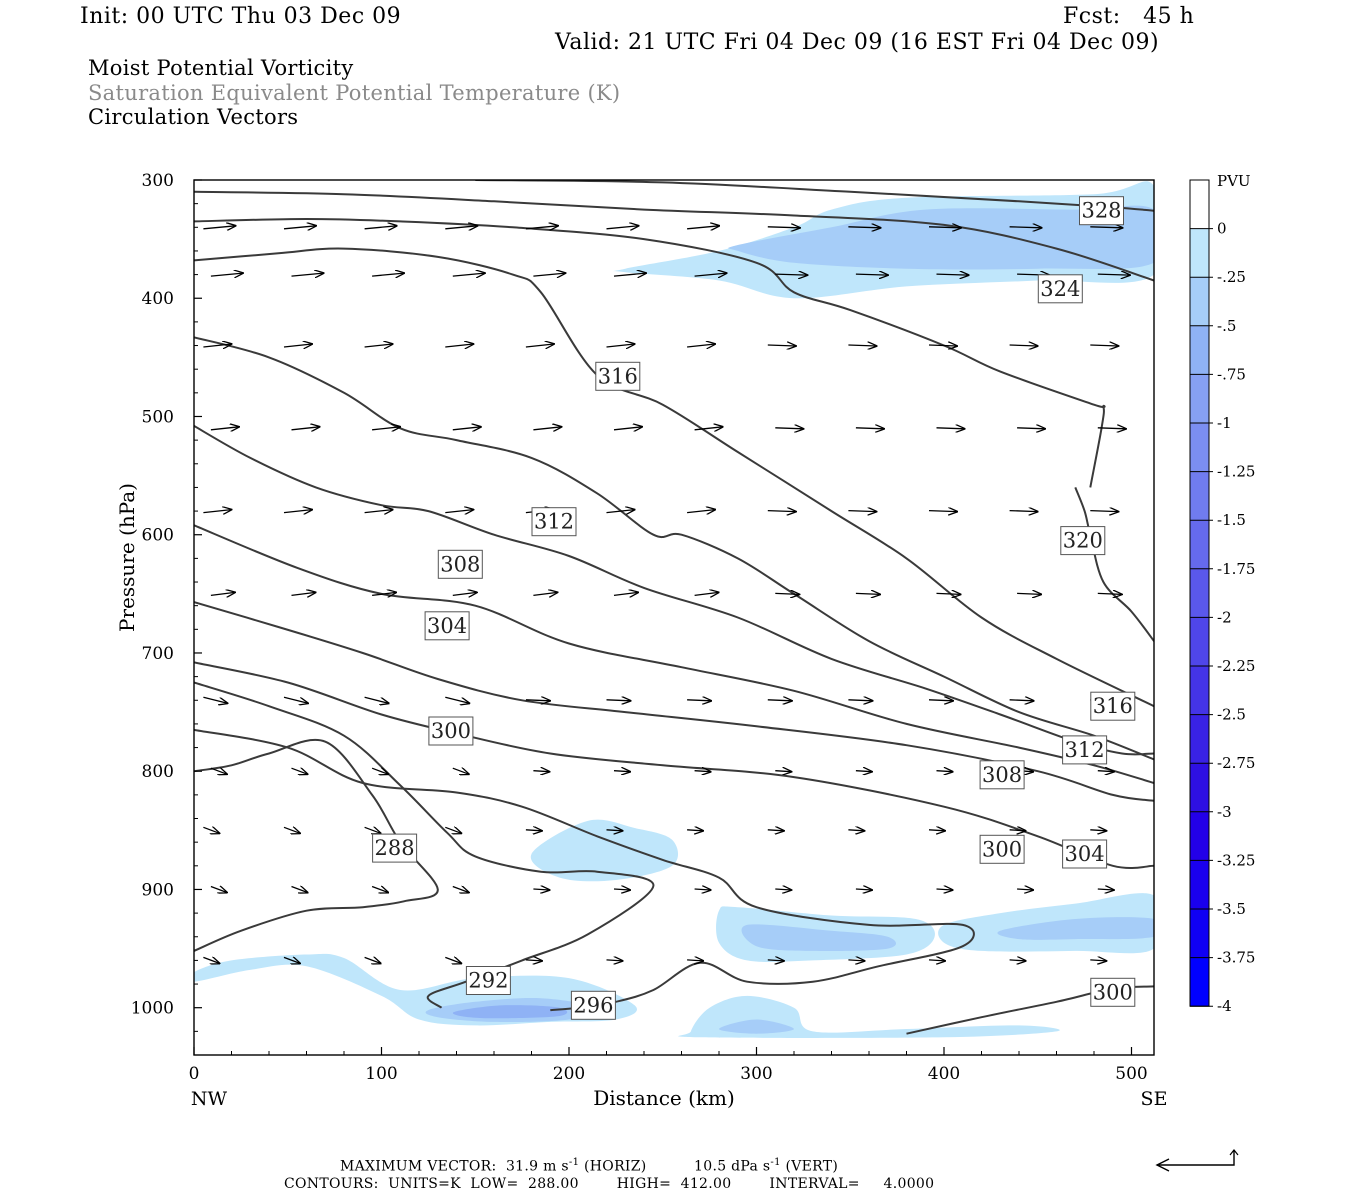 This screenshot has width=1350, height=1200. What do you see at coordinates (158, 536) in the screenshot?
I see `y-tick-label: 600` at bounding box center [158, 536].